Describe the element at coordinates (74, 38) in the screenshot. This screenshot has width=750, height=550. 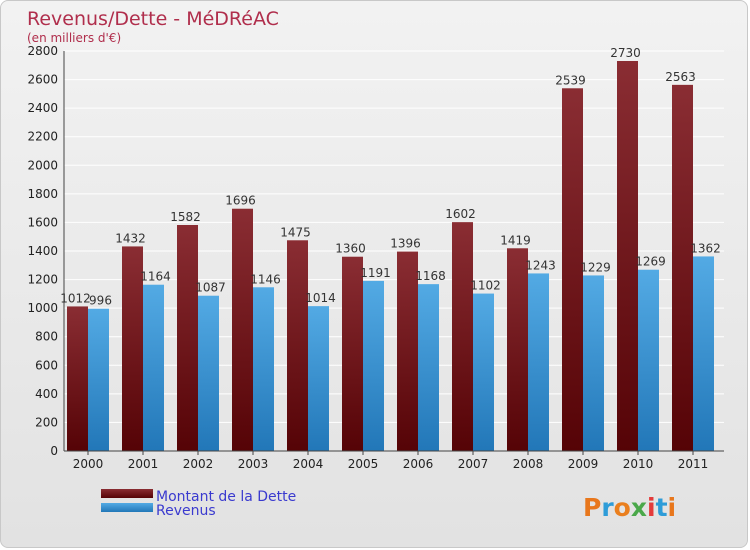
I see `chart-subtitle: (en milliers d'€)` at that location.